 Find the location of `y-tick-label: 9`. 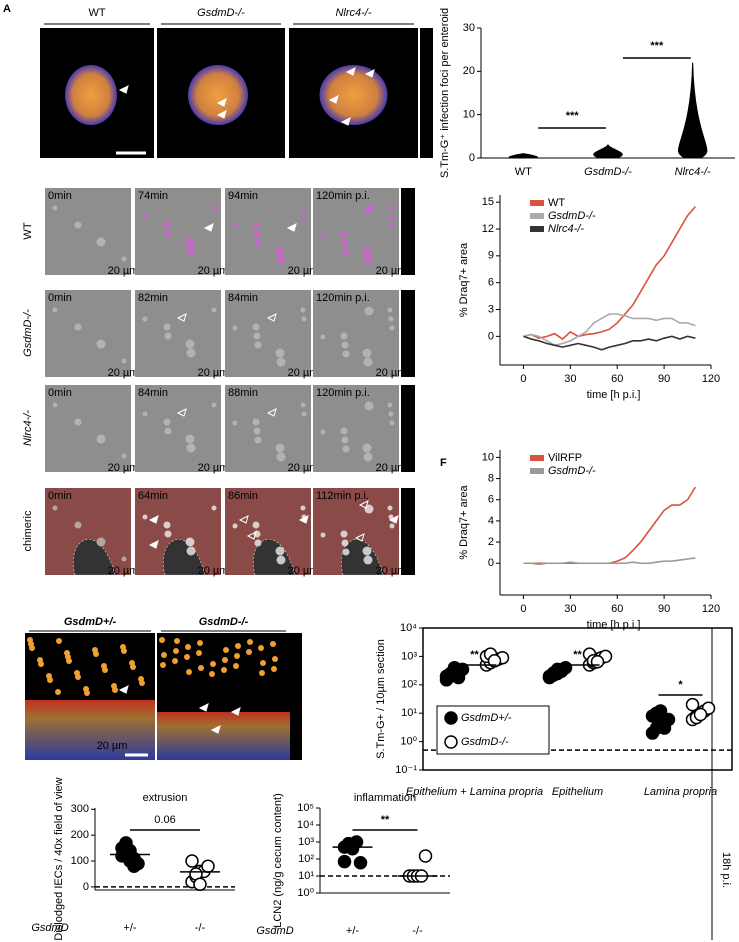

y-tick-label: 9 is located at coordinates (491, 256).